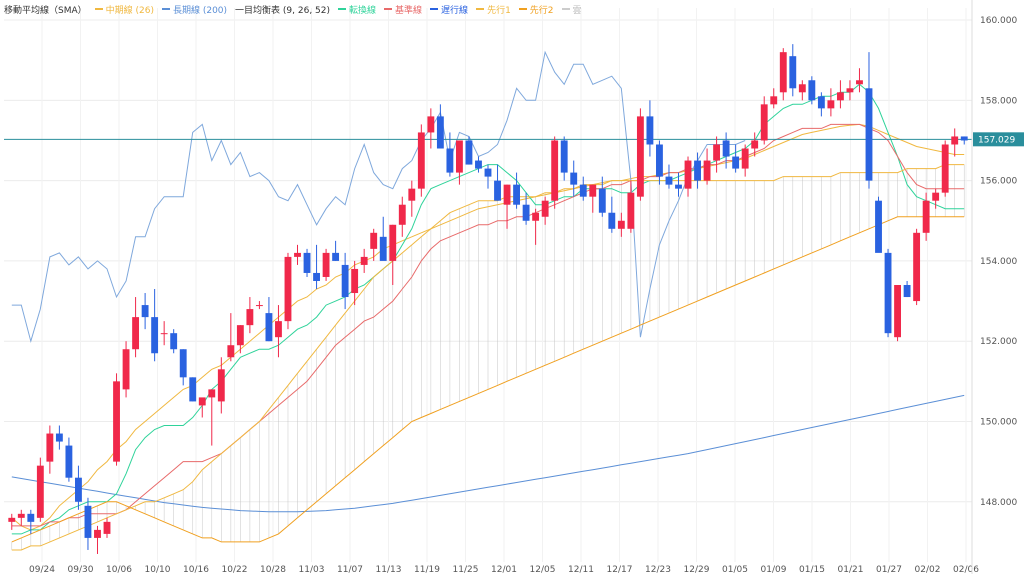 Image resolution: width=1024 pixels, height=574 pixels. I want to click on x-tick-label: 12/29, so click(697, 569).